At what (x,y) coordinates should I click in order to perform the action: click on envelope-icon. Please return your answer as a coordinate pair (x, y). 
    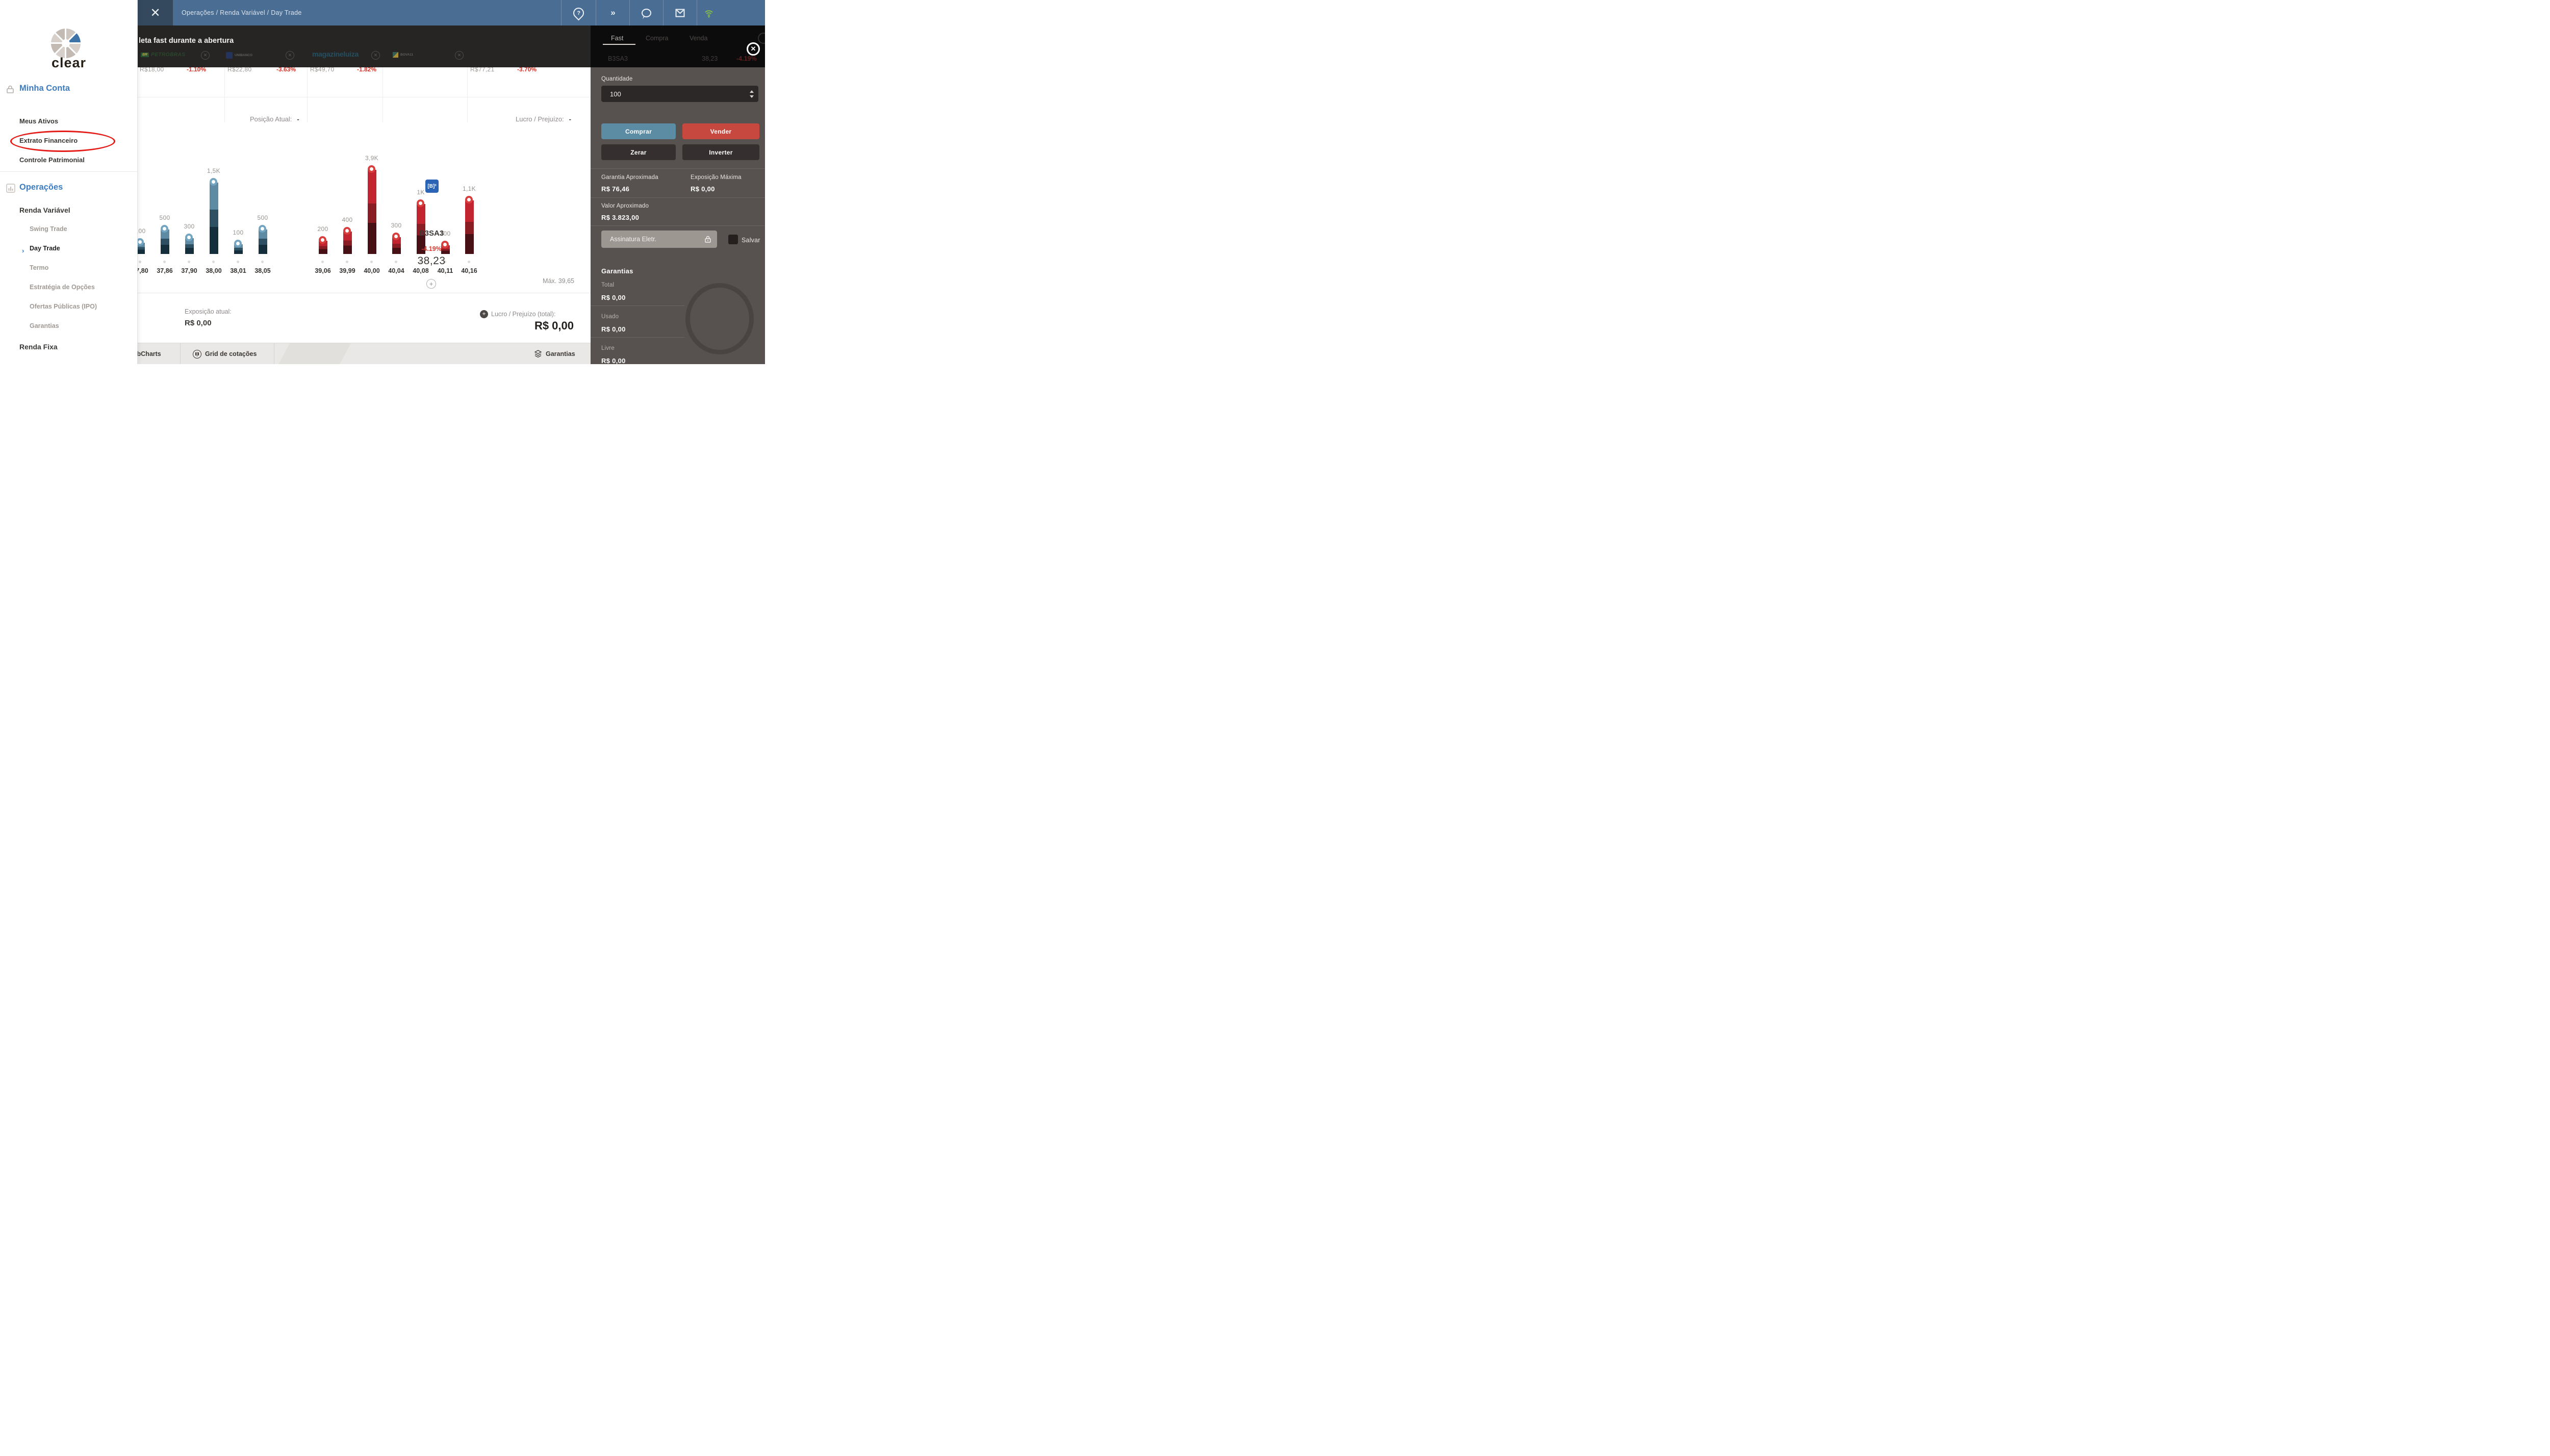
    Looking at the image, I should click on (679, 13).